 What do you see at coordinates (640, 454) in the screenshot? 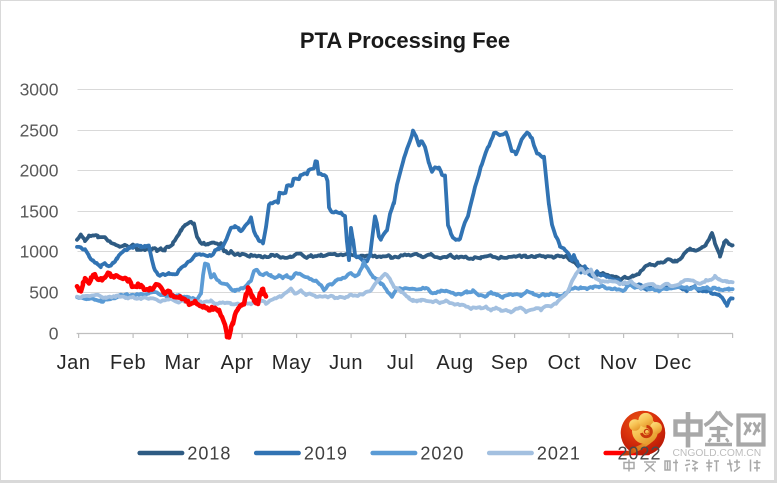
I see `svg-text: 2022` at bounding box center [640, 454].